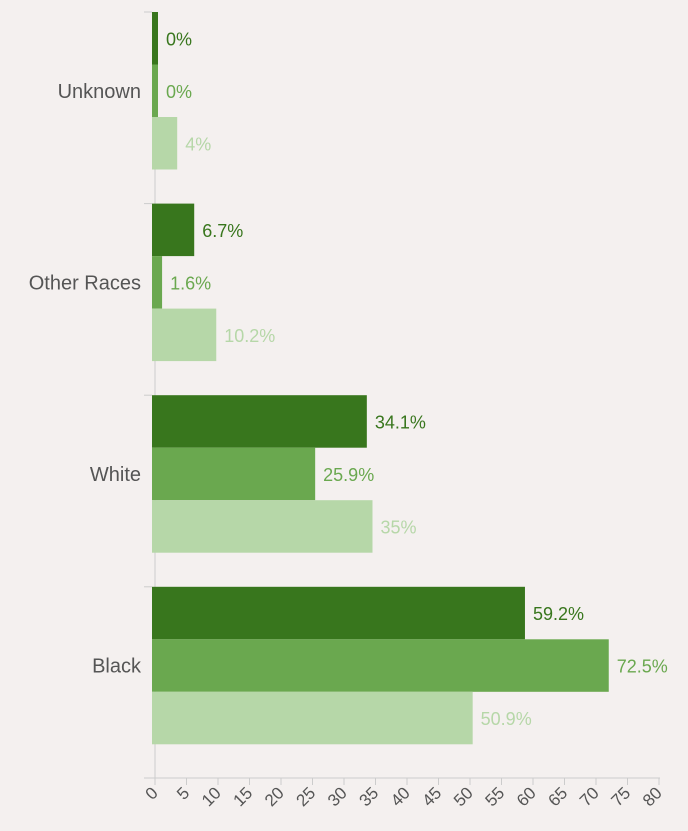 The width and height of the screenshot is (688, 831). I want to click on x-tick-label: 0, so click(152, 793).